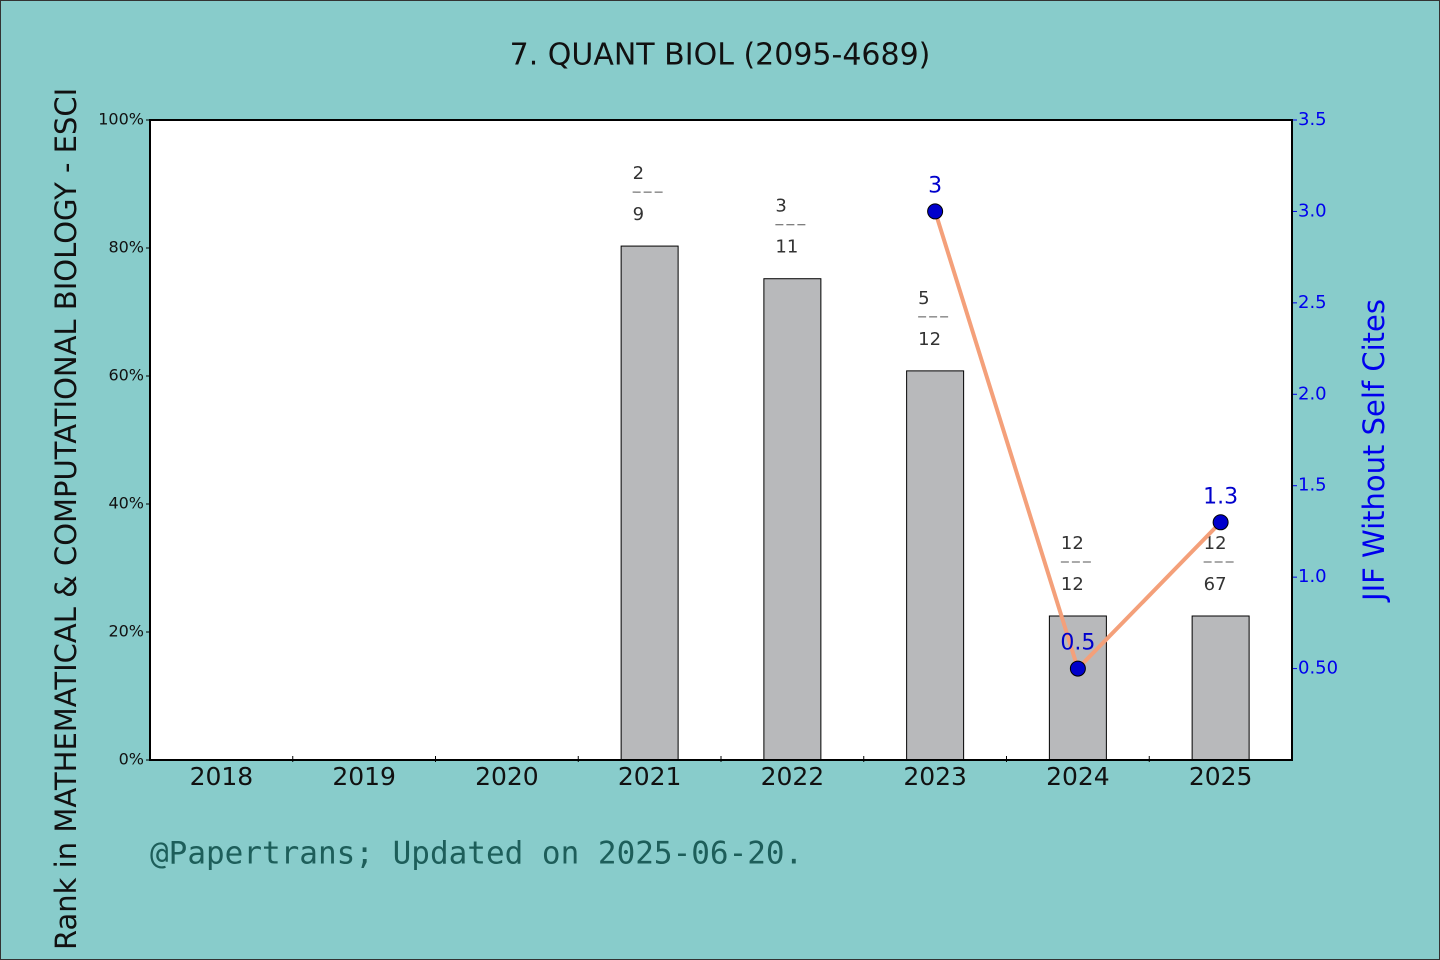 This screenshot has width=1440, height=960. I want to click on rank-numerator: 2, so click(638, 173).